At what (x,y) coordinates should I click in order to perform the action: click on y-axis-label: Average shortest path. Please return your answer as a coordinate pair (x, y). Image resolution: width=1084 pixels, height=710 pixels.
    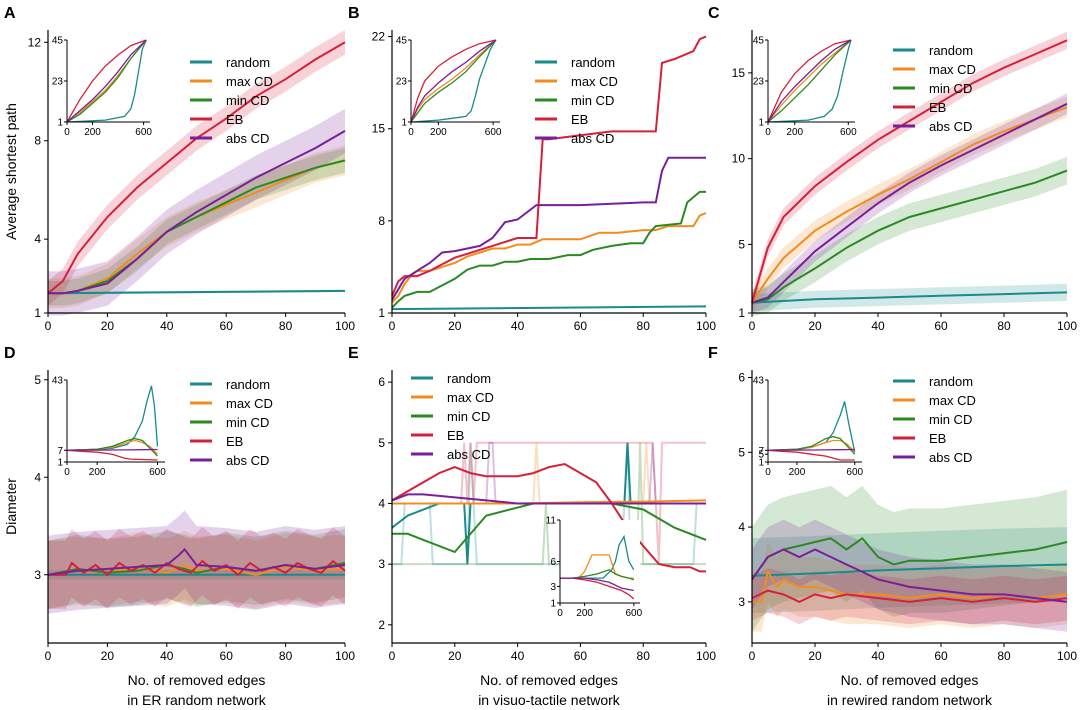
    Looking at the image, I should click on (11, 171).